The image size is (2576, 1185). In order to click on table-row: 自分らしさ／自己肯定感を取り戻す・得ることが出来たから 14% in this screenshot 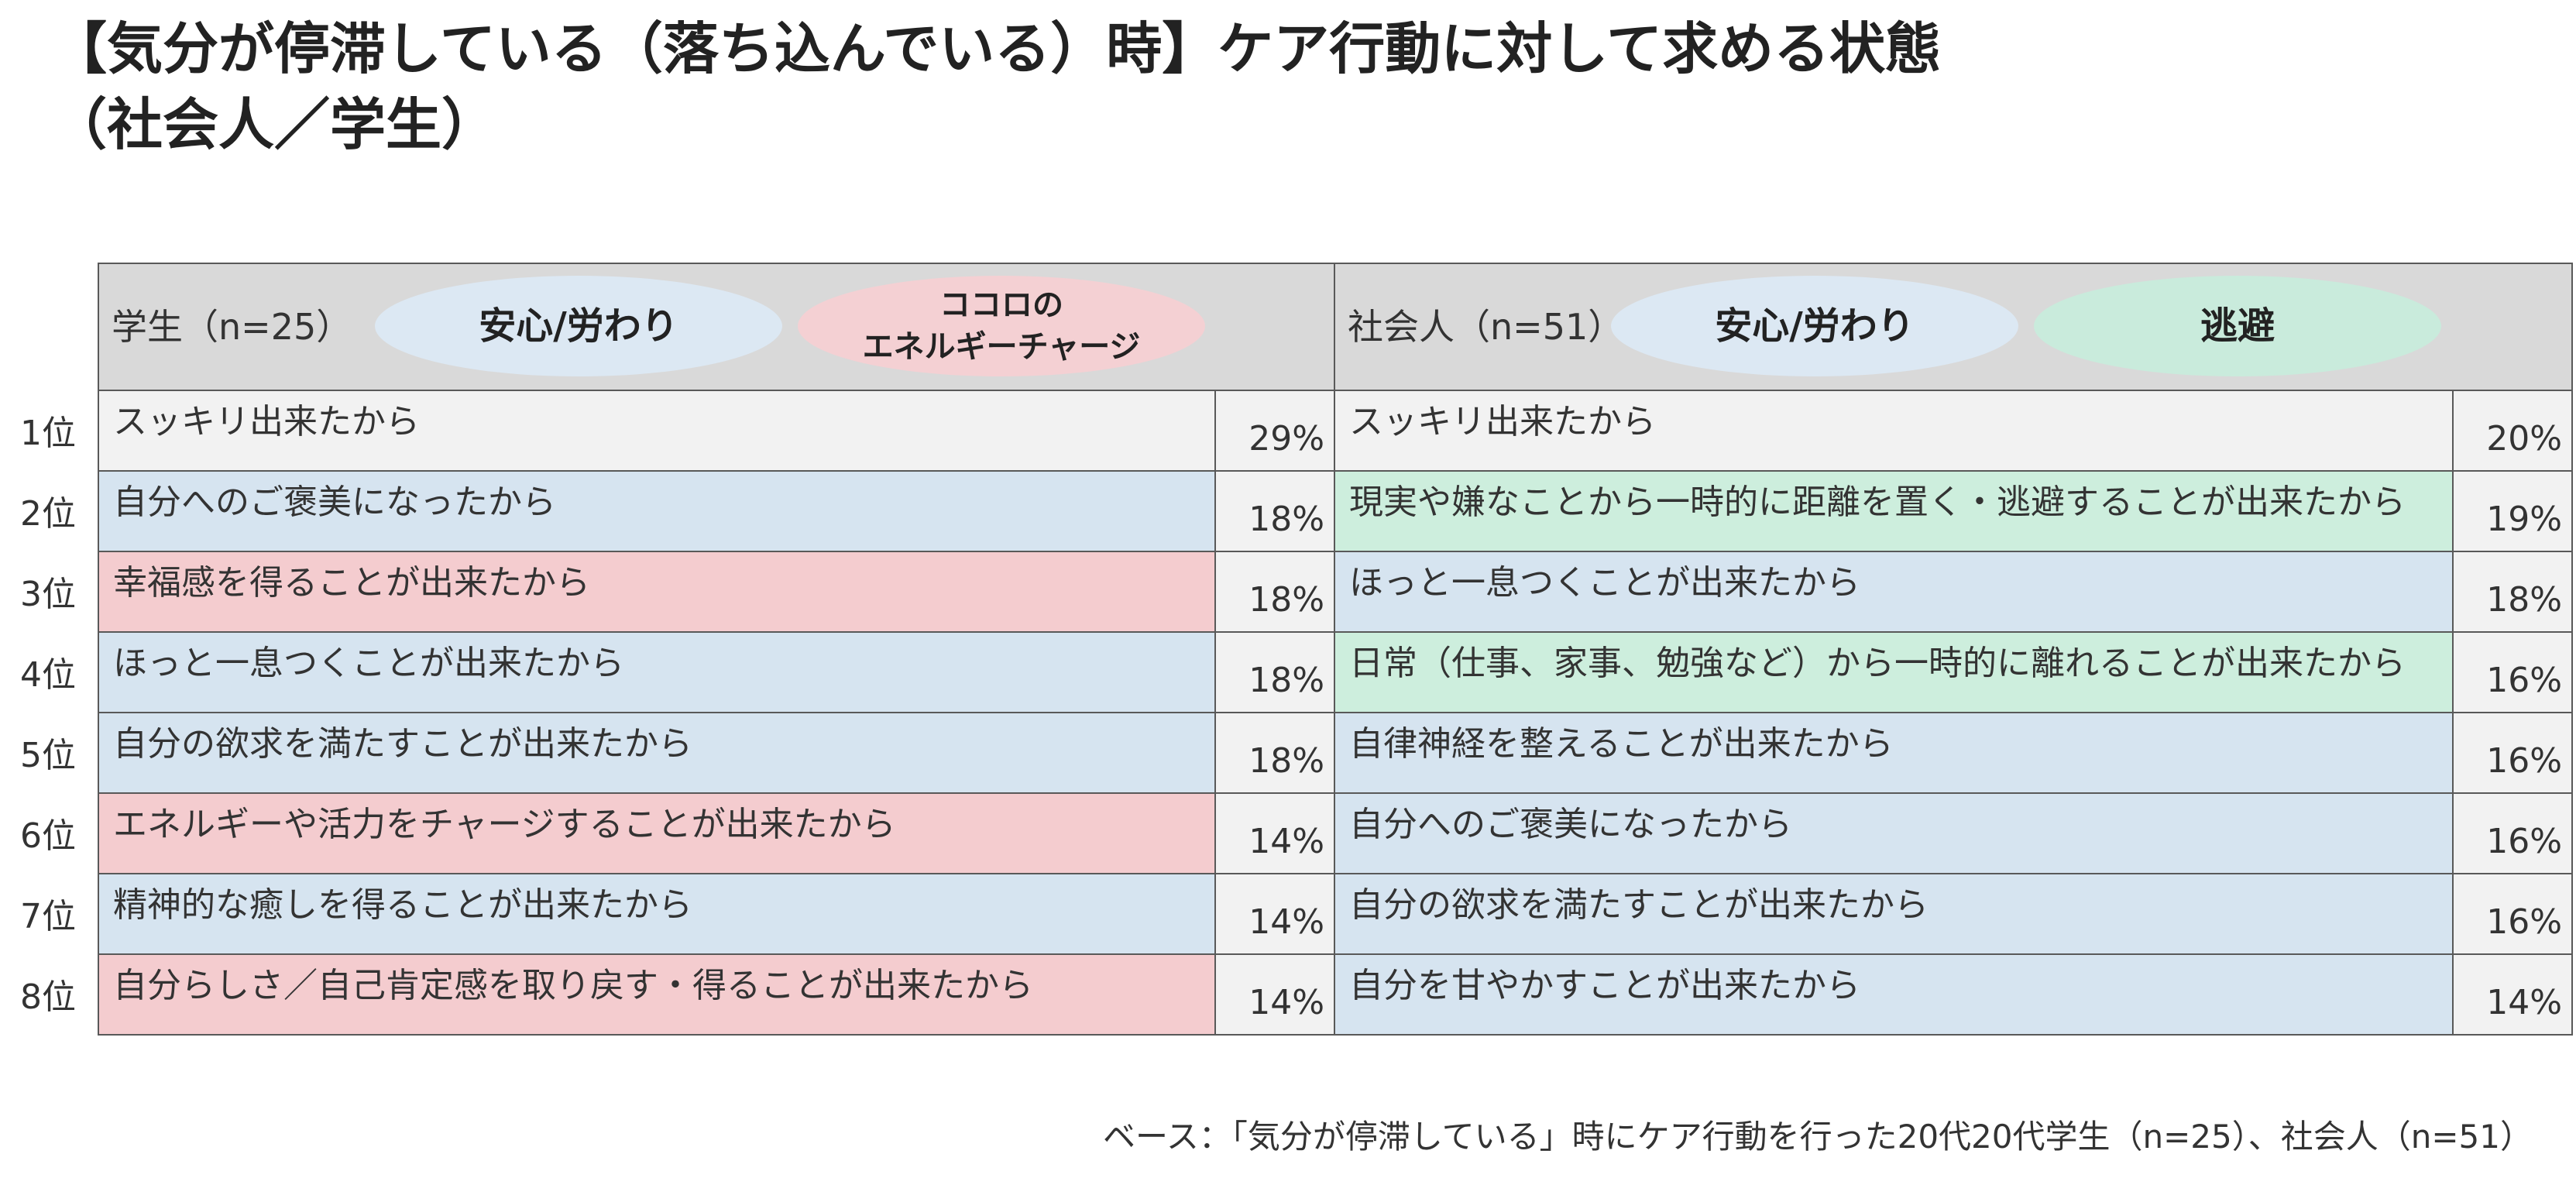, I will do `click(716, 996)`.